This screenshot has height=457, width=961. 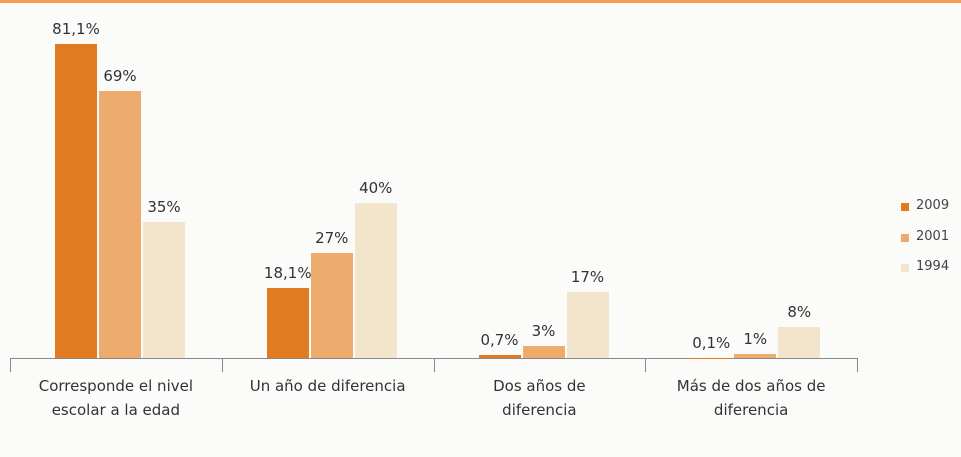 I want to click on value-label: 69%, so click(x=120, y=75).